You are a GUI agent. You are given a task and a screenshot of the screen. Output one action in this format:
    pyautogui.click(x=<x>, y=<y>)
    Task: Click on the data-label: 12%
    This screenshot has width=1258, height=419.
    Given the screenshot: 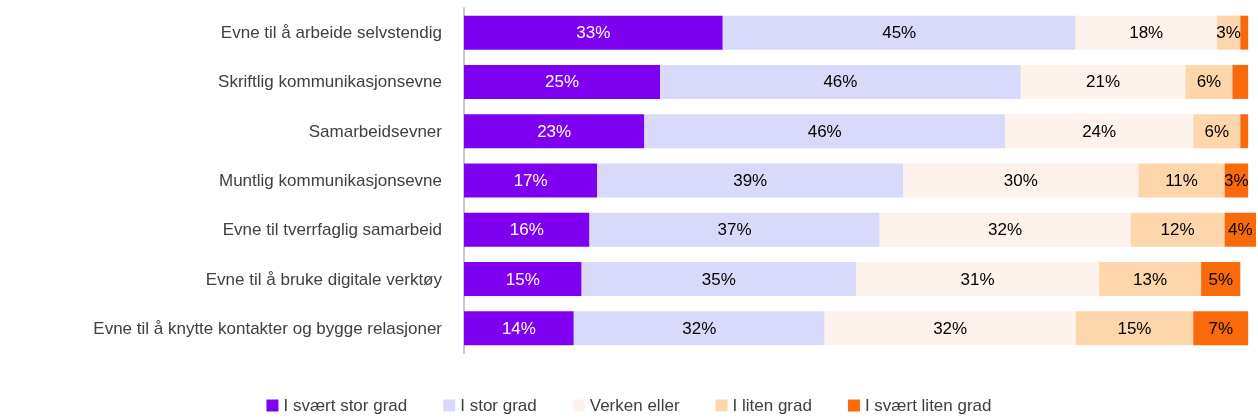 What is the action you would take?
    pyautogui.click(x=1177, y=230)
    